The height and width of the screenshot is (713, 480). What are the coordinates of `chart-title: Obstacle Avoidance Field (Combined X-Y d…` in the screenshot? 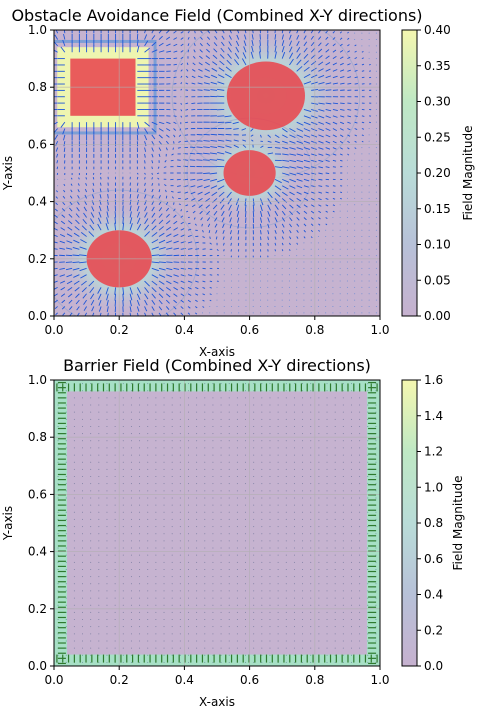 It's located at (216, 15).